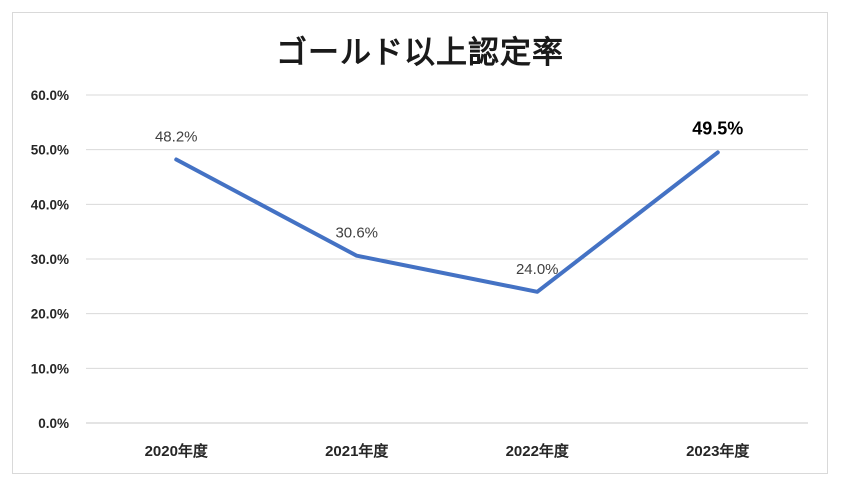 The width and height of the screenshot is (842, 486). What do you see at coordinates (717, 128) in the screenshot?
I see `data-point-label: 49.5%` at bounding box center [717, 128].